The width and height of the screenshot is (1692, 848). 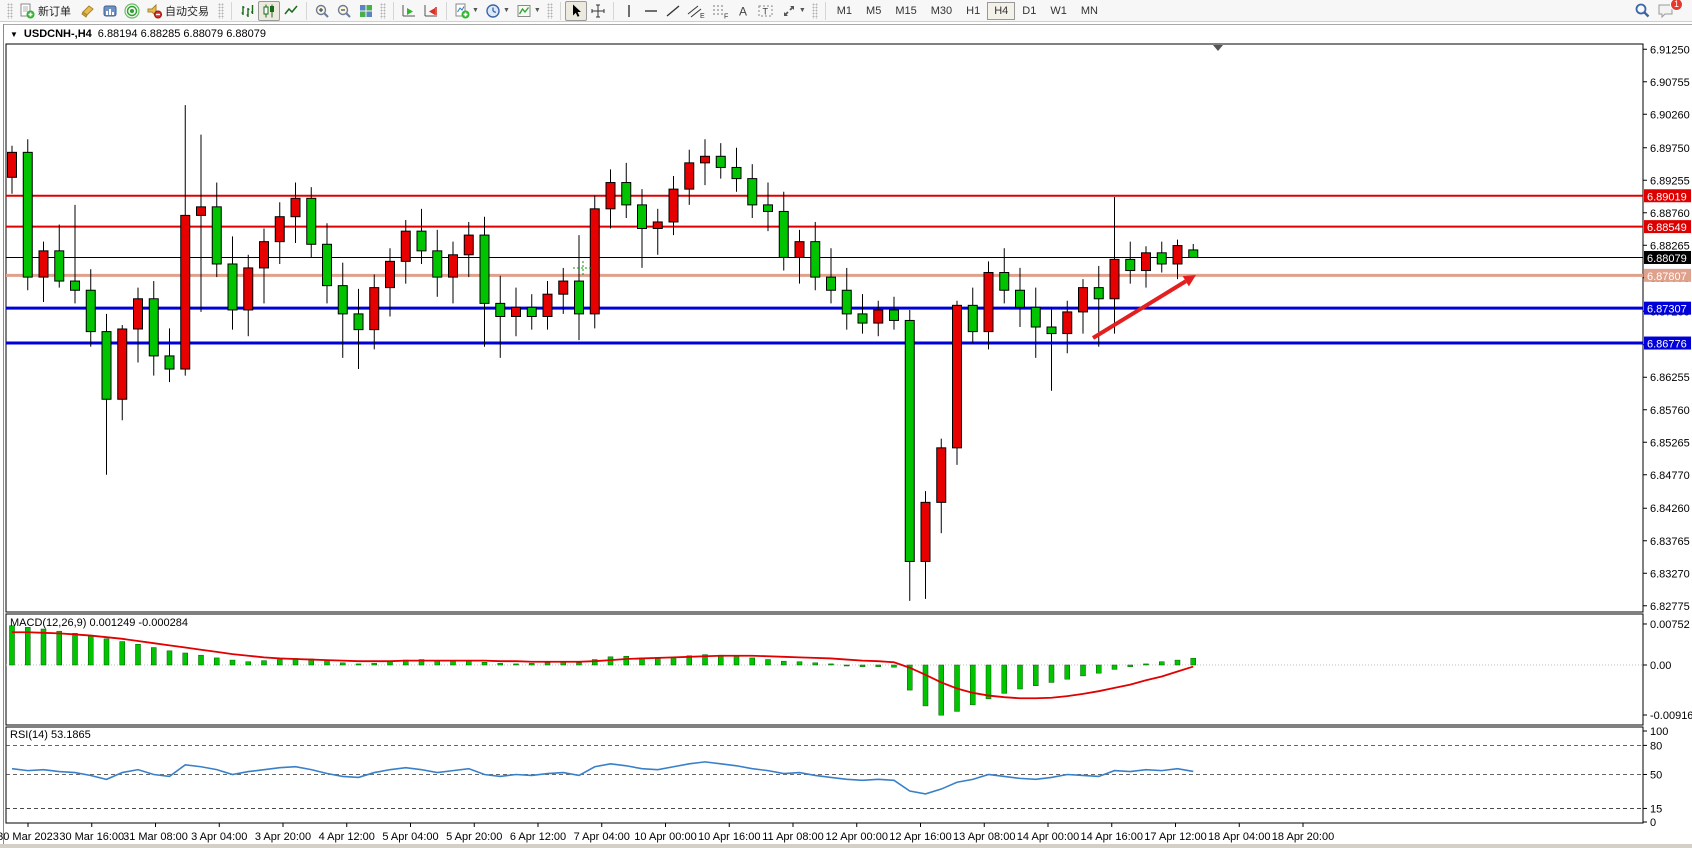 What do you see at coordinates (906, 10) in the screenshot?
I see `timeframe-button-M15: M15` at bounding box center [906, 10].